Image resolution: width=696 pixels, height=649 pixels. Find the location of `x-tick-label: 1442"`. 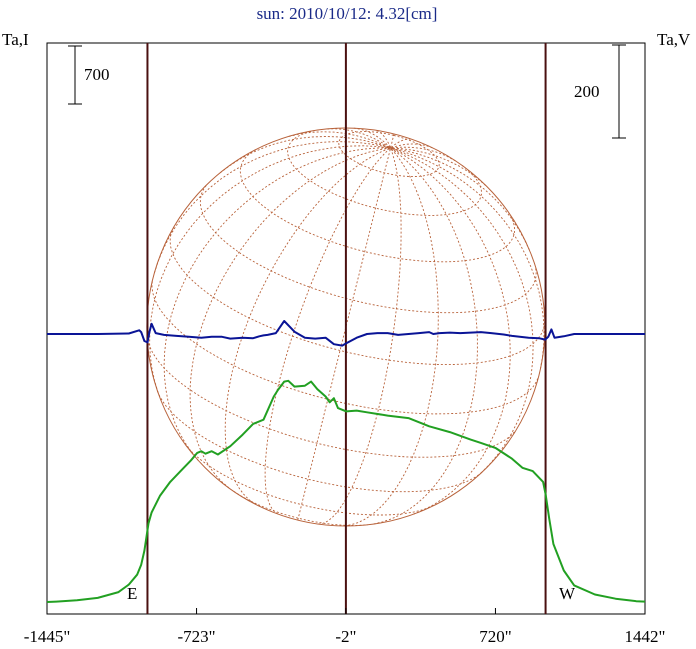

x-tick-label: 1442" is located at coordinates (645, 636).